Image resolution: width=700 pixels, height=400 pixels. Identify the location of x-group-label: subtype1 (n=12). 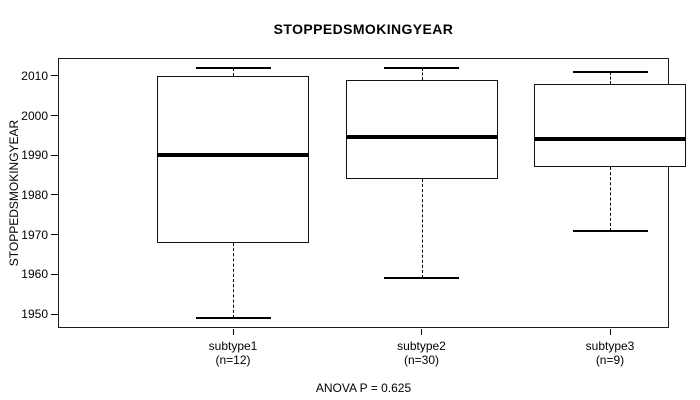
(233, 353).